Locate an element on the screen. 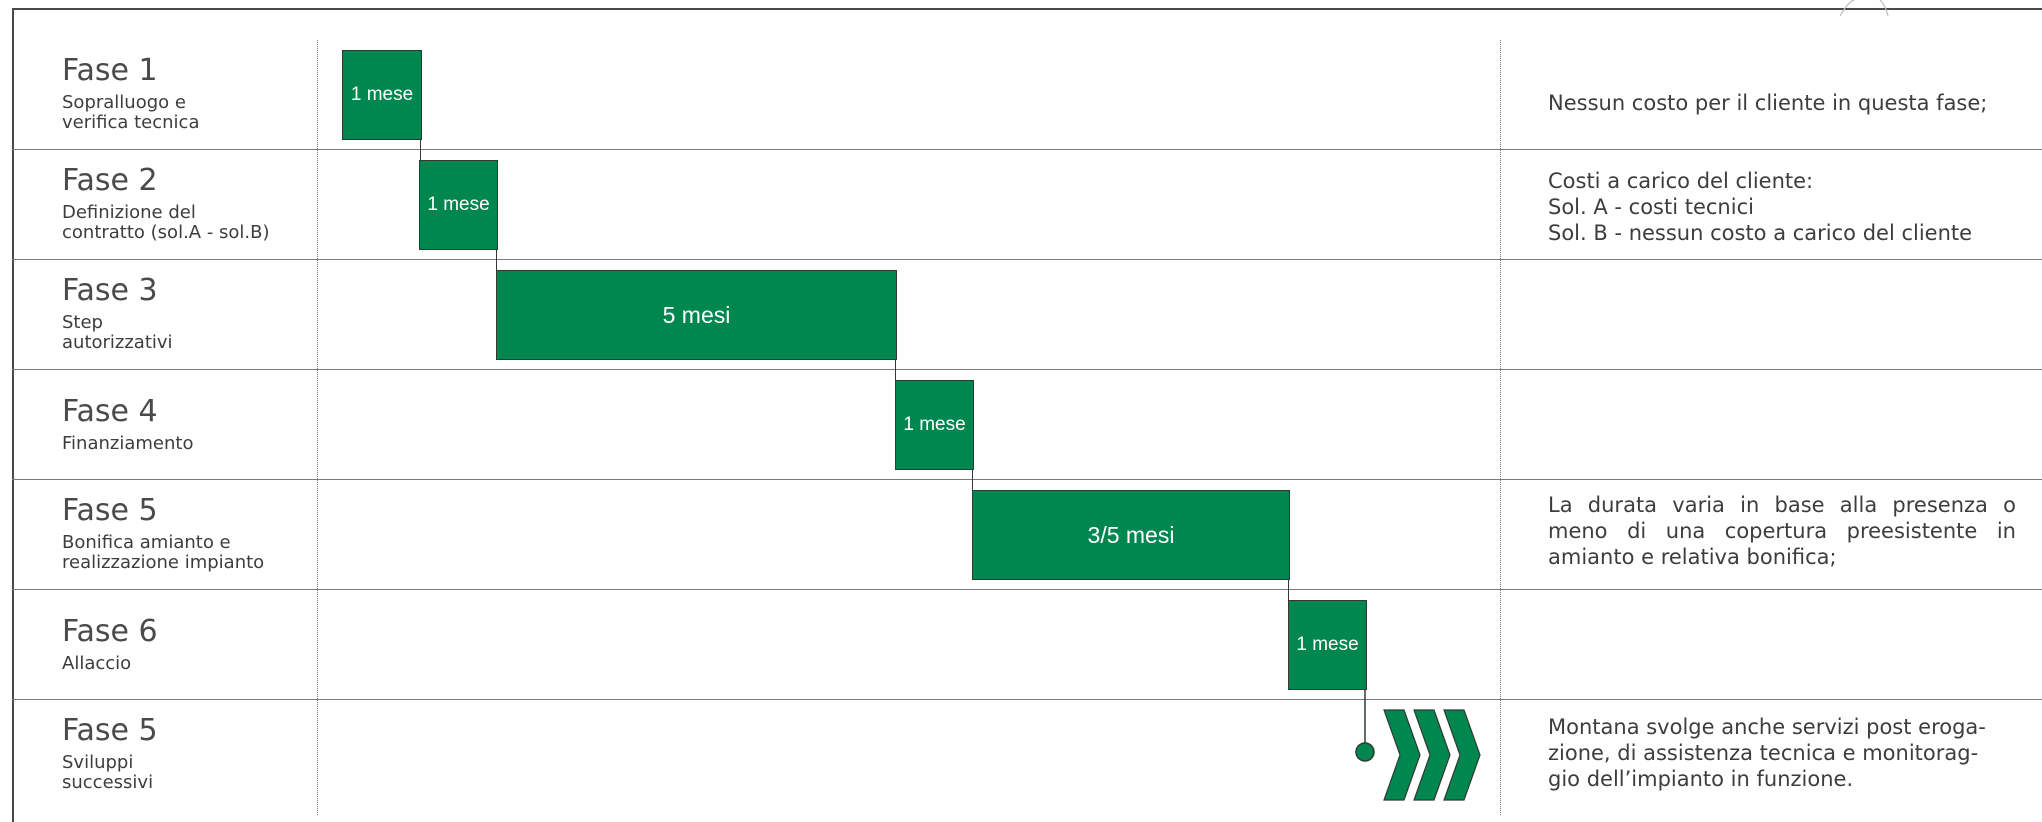  phase-subtitle: Sopralluogo e verifica tecnica is located at coordinates (131, 112).